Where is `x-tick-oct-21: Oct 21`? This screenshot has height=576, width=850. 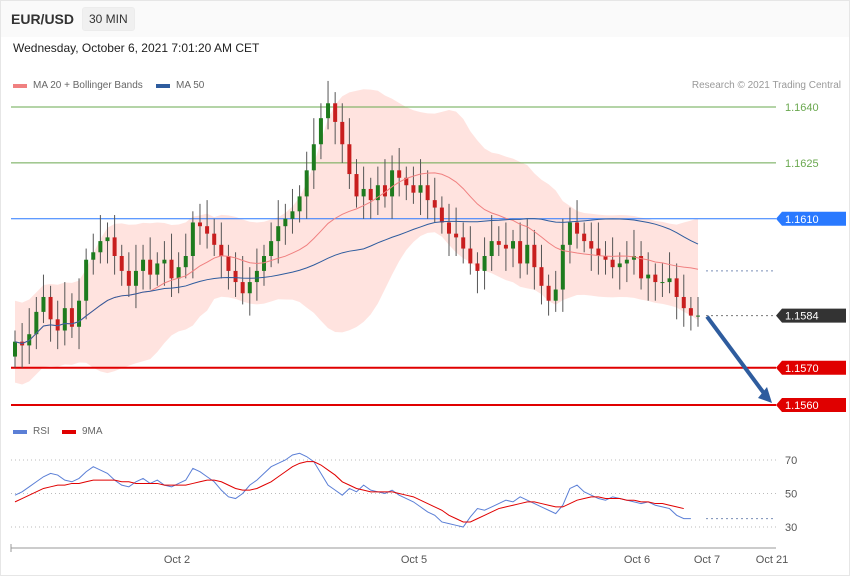 x-tick-oct-21: Oct 21 is located at coordinates (772, 560).